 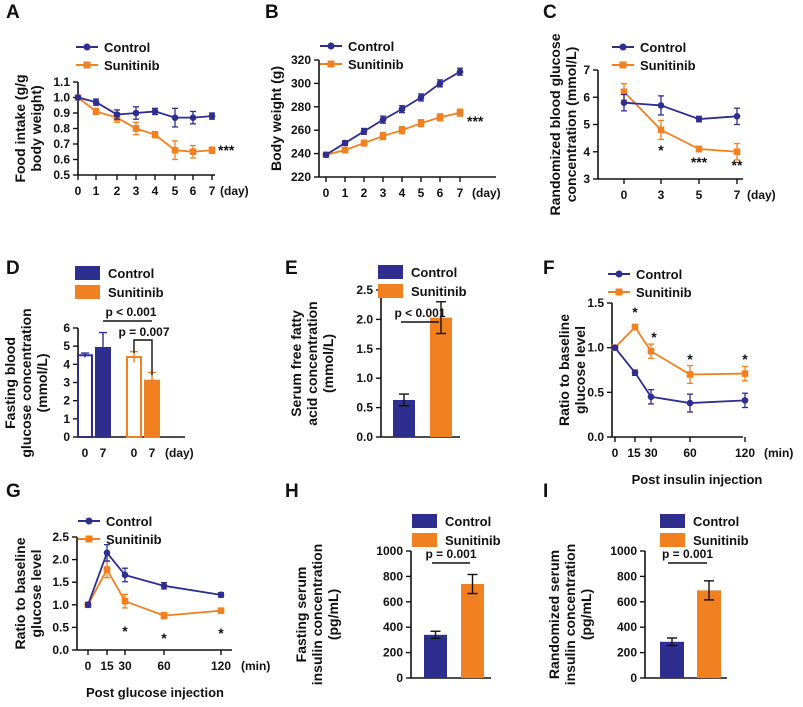 What do you see at coordinates (554, 614) in the screenshot?
I see `y-axis-label-line: Randomized serum` at bounding box center [554, 614].